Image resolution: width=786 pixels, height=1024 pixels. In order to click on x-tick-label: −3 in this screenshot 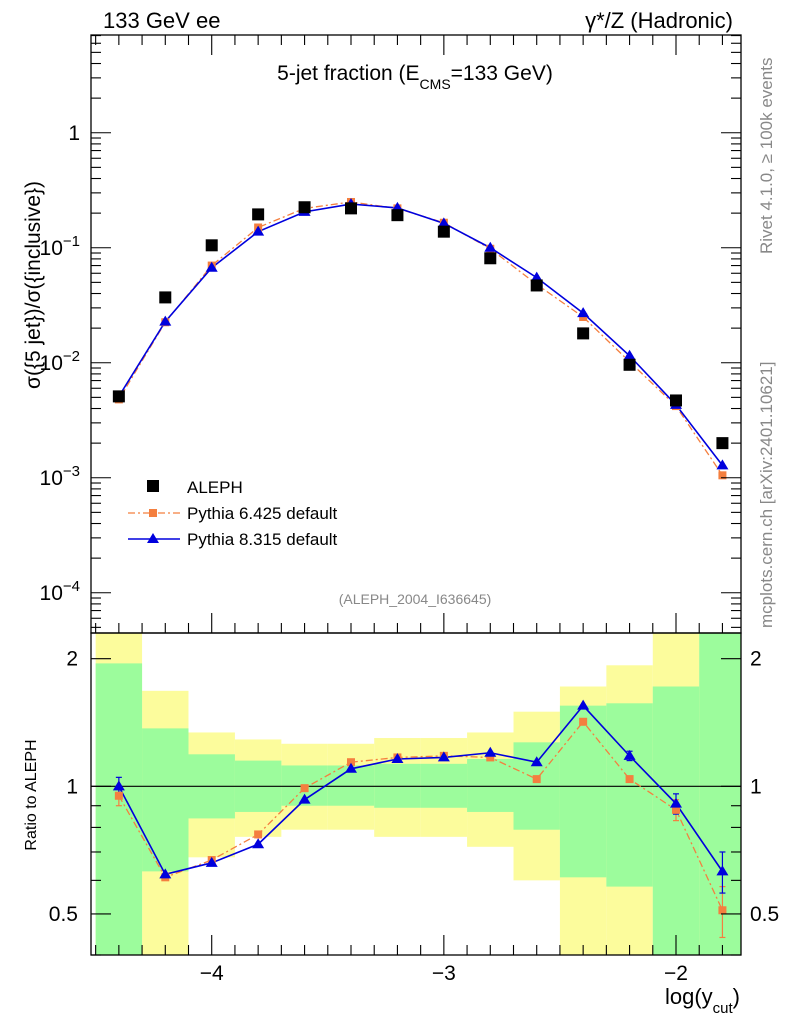, I will do `click(444, 973)`.